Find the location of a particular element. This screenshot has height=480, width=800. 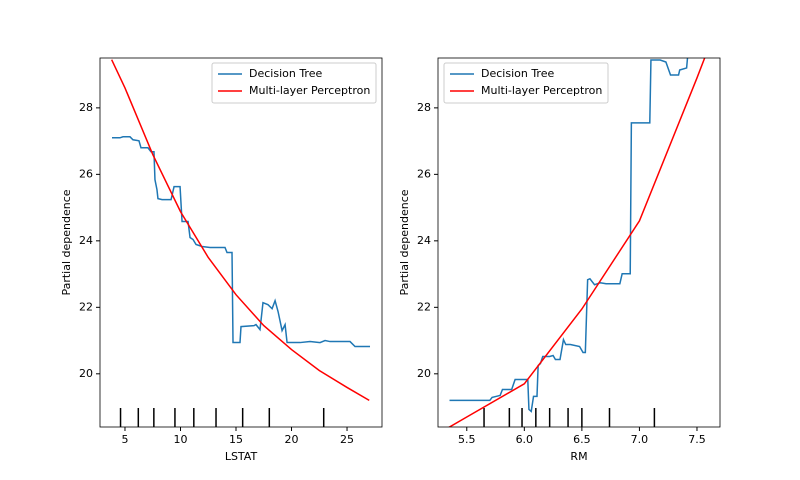

x-tick-label: 10 is located at coordinates (180, 439).